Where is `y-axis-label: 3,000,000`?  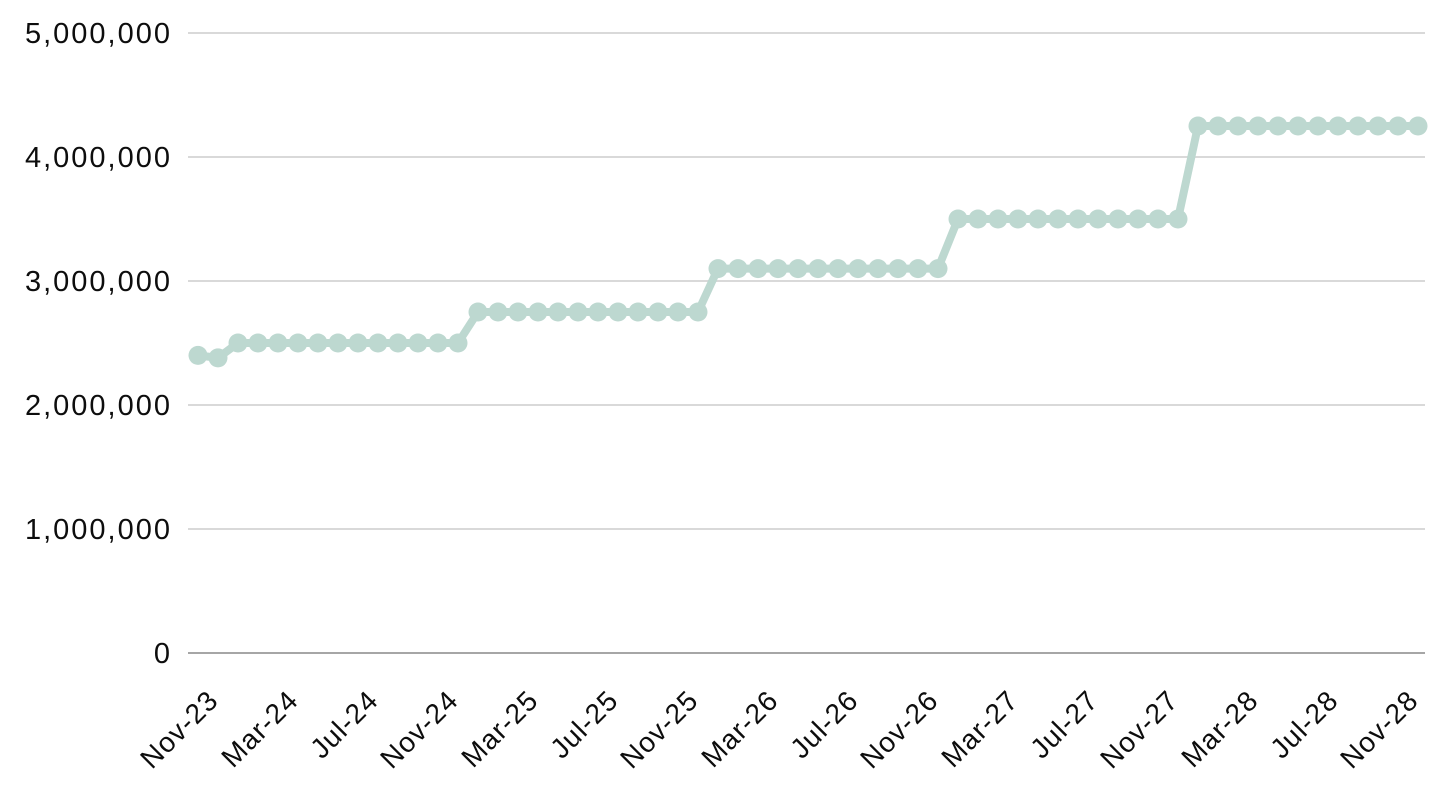
y-axis-label: 3,000,000 is located at coordinates (98, 282).